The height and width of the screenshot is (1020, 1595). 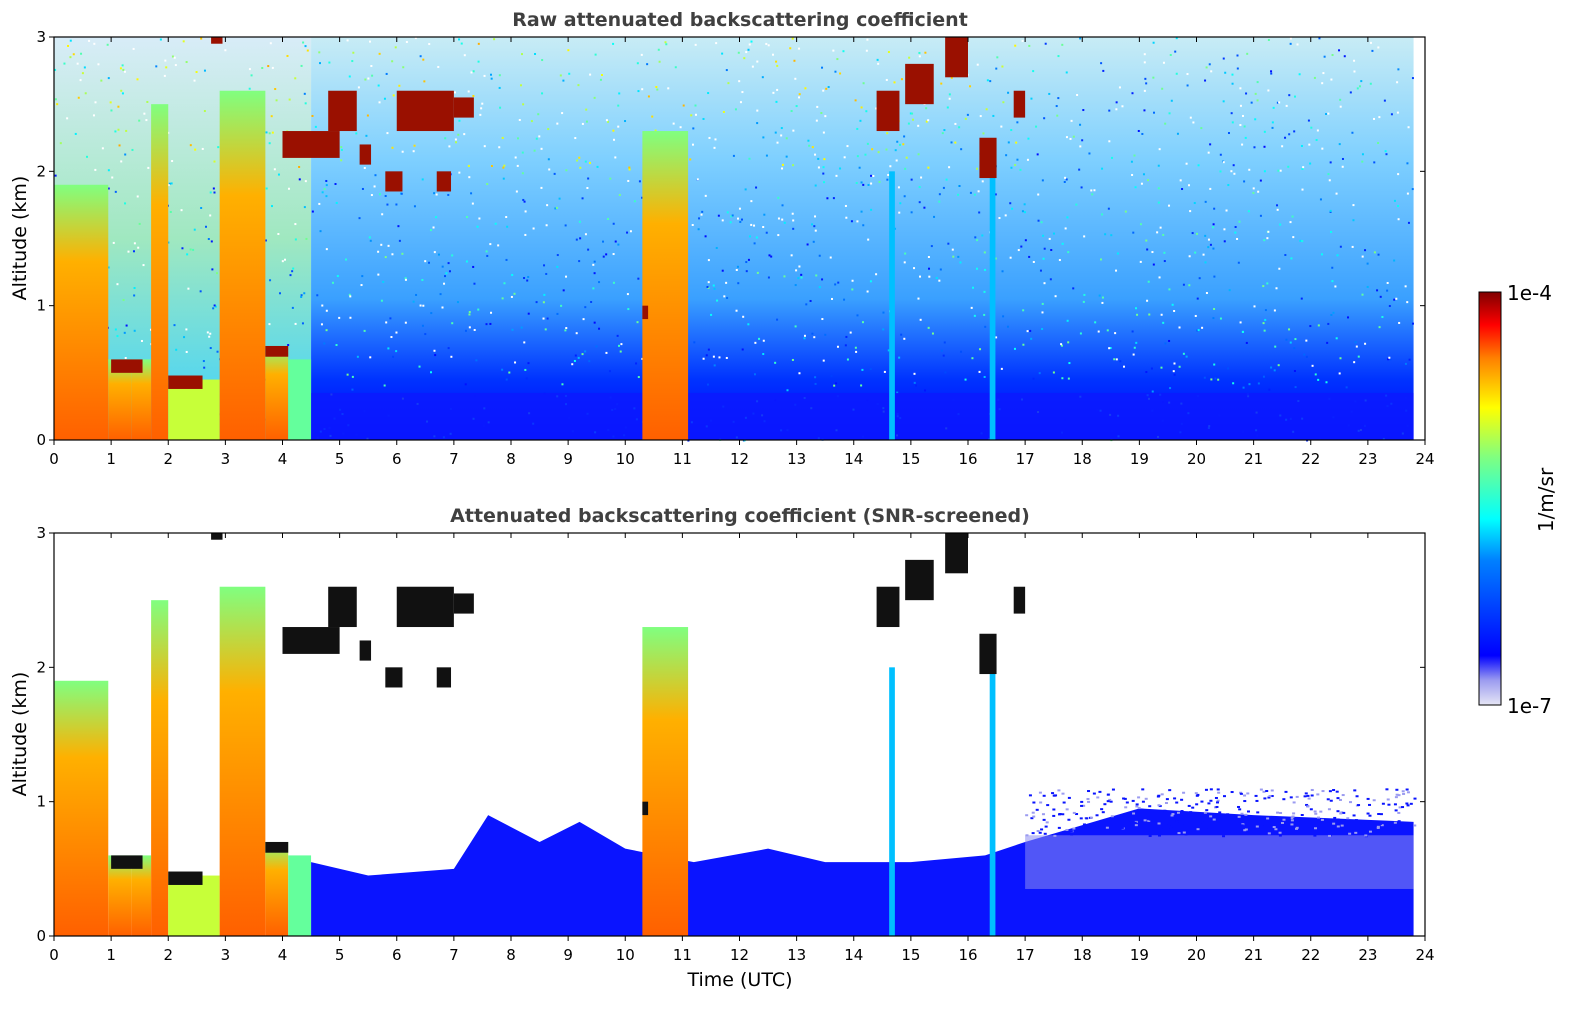 What do you see at coordinates (862, 416) in the screenshot?
I see `surface-layer` at bounding box center [862, 416].